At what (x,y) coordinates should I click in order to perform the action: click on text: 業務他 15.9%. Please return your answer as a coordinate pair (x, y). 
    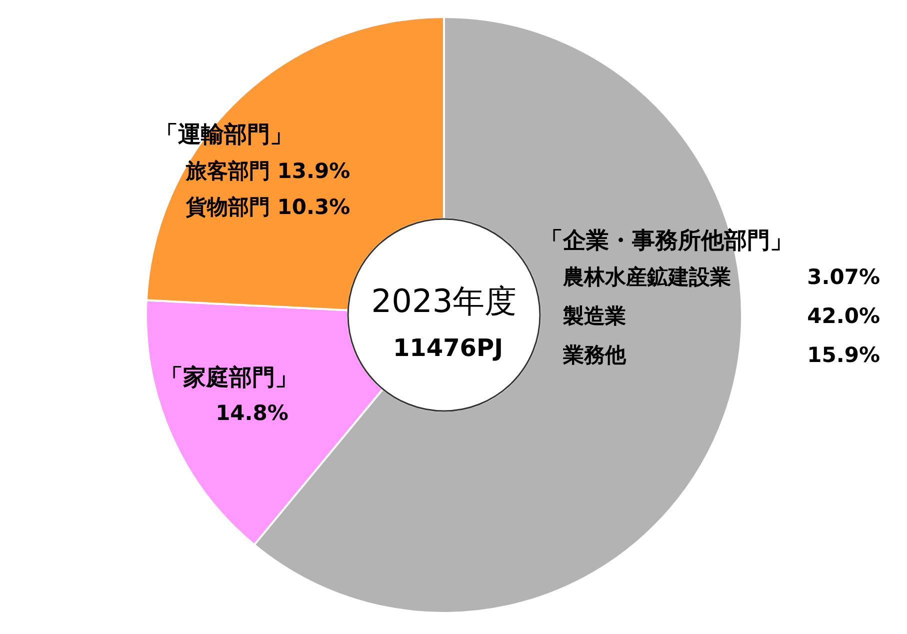
    Looking at the image, I should click on (721, 355).